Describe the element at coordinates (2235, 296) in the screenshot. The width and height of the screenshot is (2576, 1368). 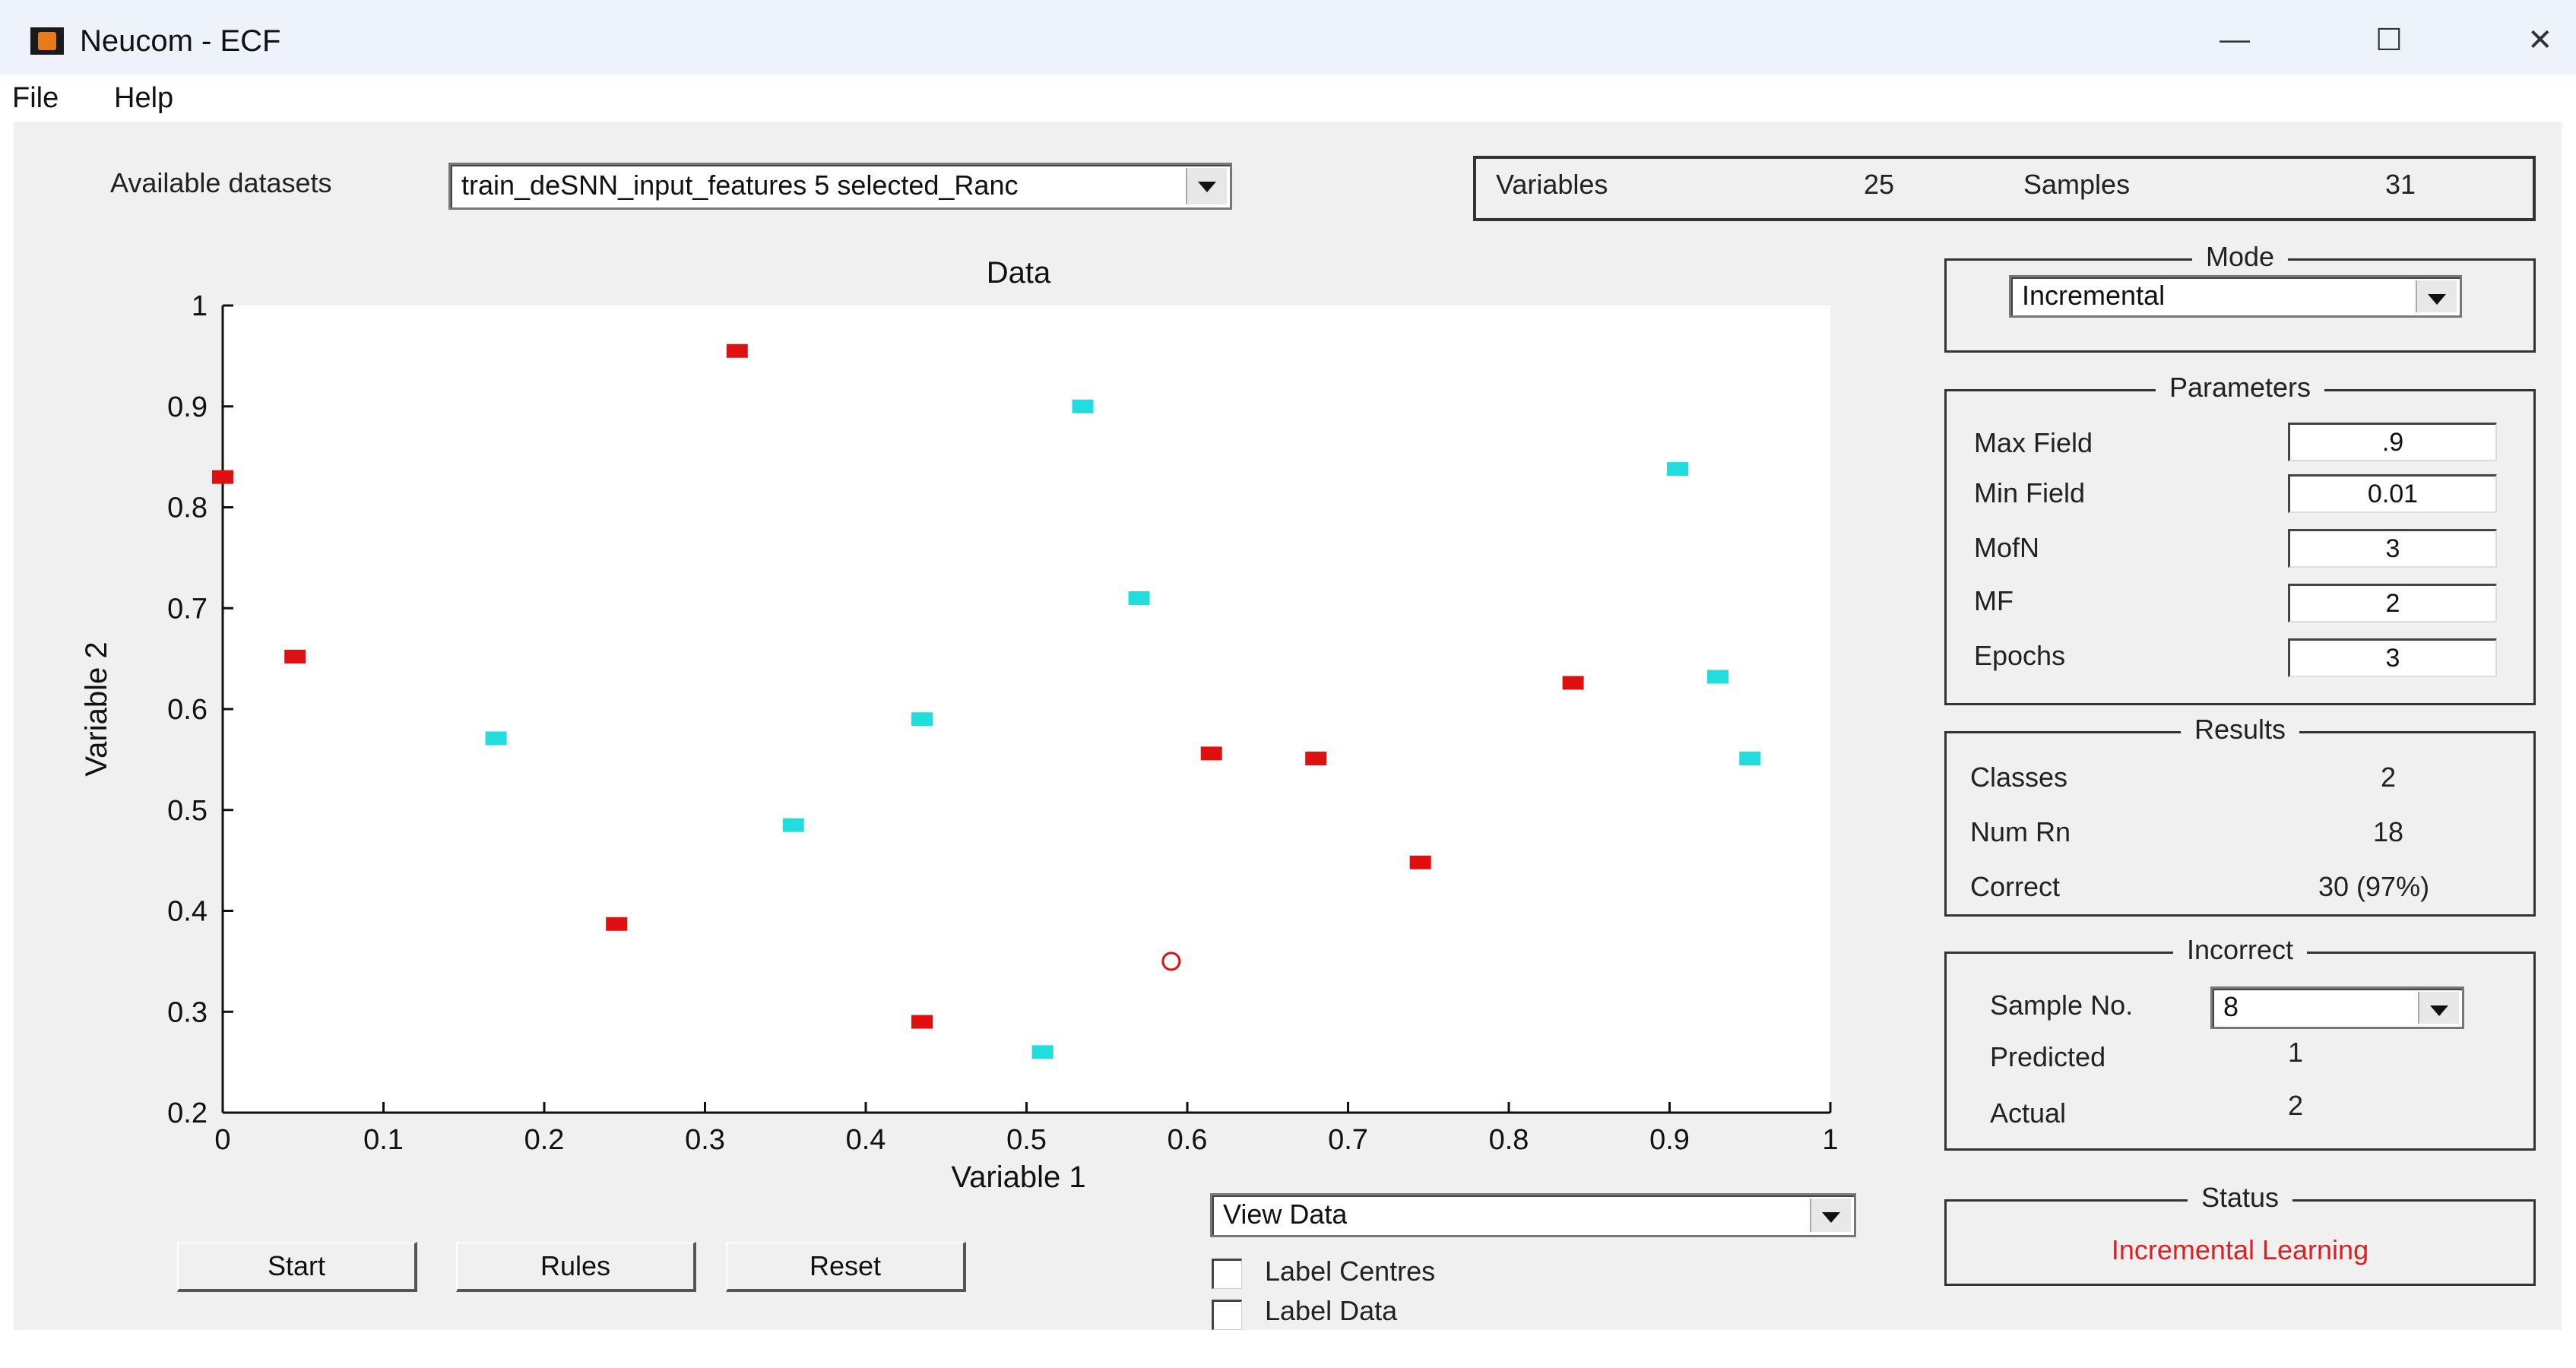
I see `mode-select: Incremental` at that location.